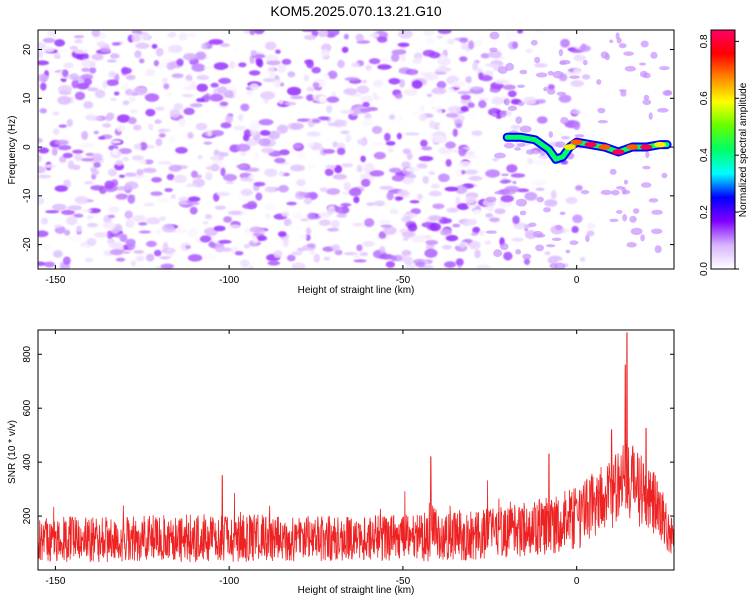 The height and width of the screenshot is (600, 750). I want to click on colorbar-tick-label: 0.0, so click(704, 269).